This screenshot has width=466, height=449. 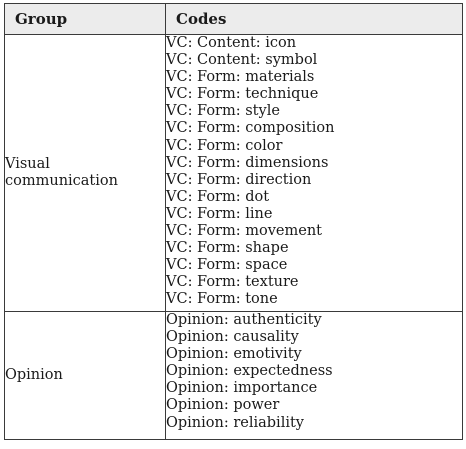 What do you see at coordinates (244, 231) in the screenshot?
I see `code-item: VC: Form: movement` at bounding box center [244, 231].